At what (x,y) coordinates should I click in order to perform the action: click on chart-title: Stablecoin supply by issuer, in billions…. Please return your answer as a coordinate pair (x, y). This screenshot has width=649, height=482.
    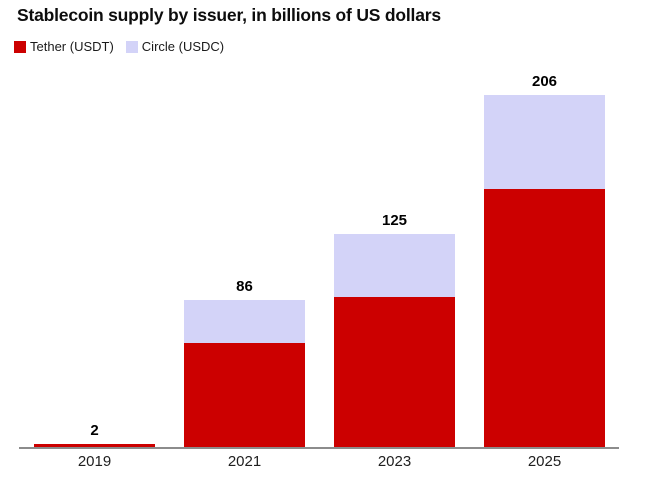
    Looking at the image, I should click on (229, 15).